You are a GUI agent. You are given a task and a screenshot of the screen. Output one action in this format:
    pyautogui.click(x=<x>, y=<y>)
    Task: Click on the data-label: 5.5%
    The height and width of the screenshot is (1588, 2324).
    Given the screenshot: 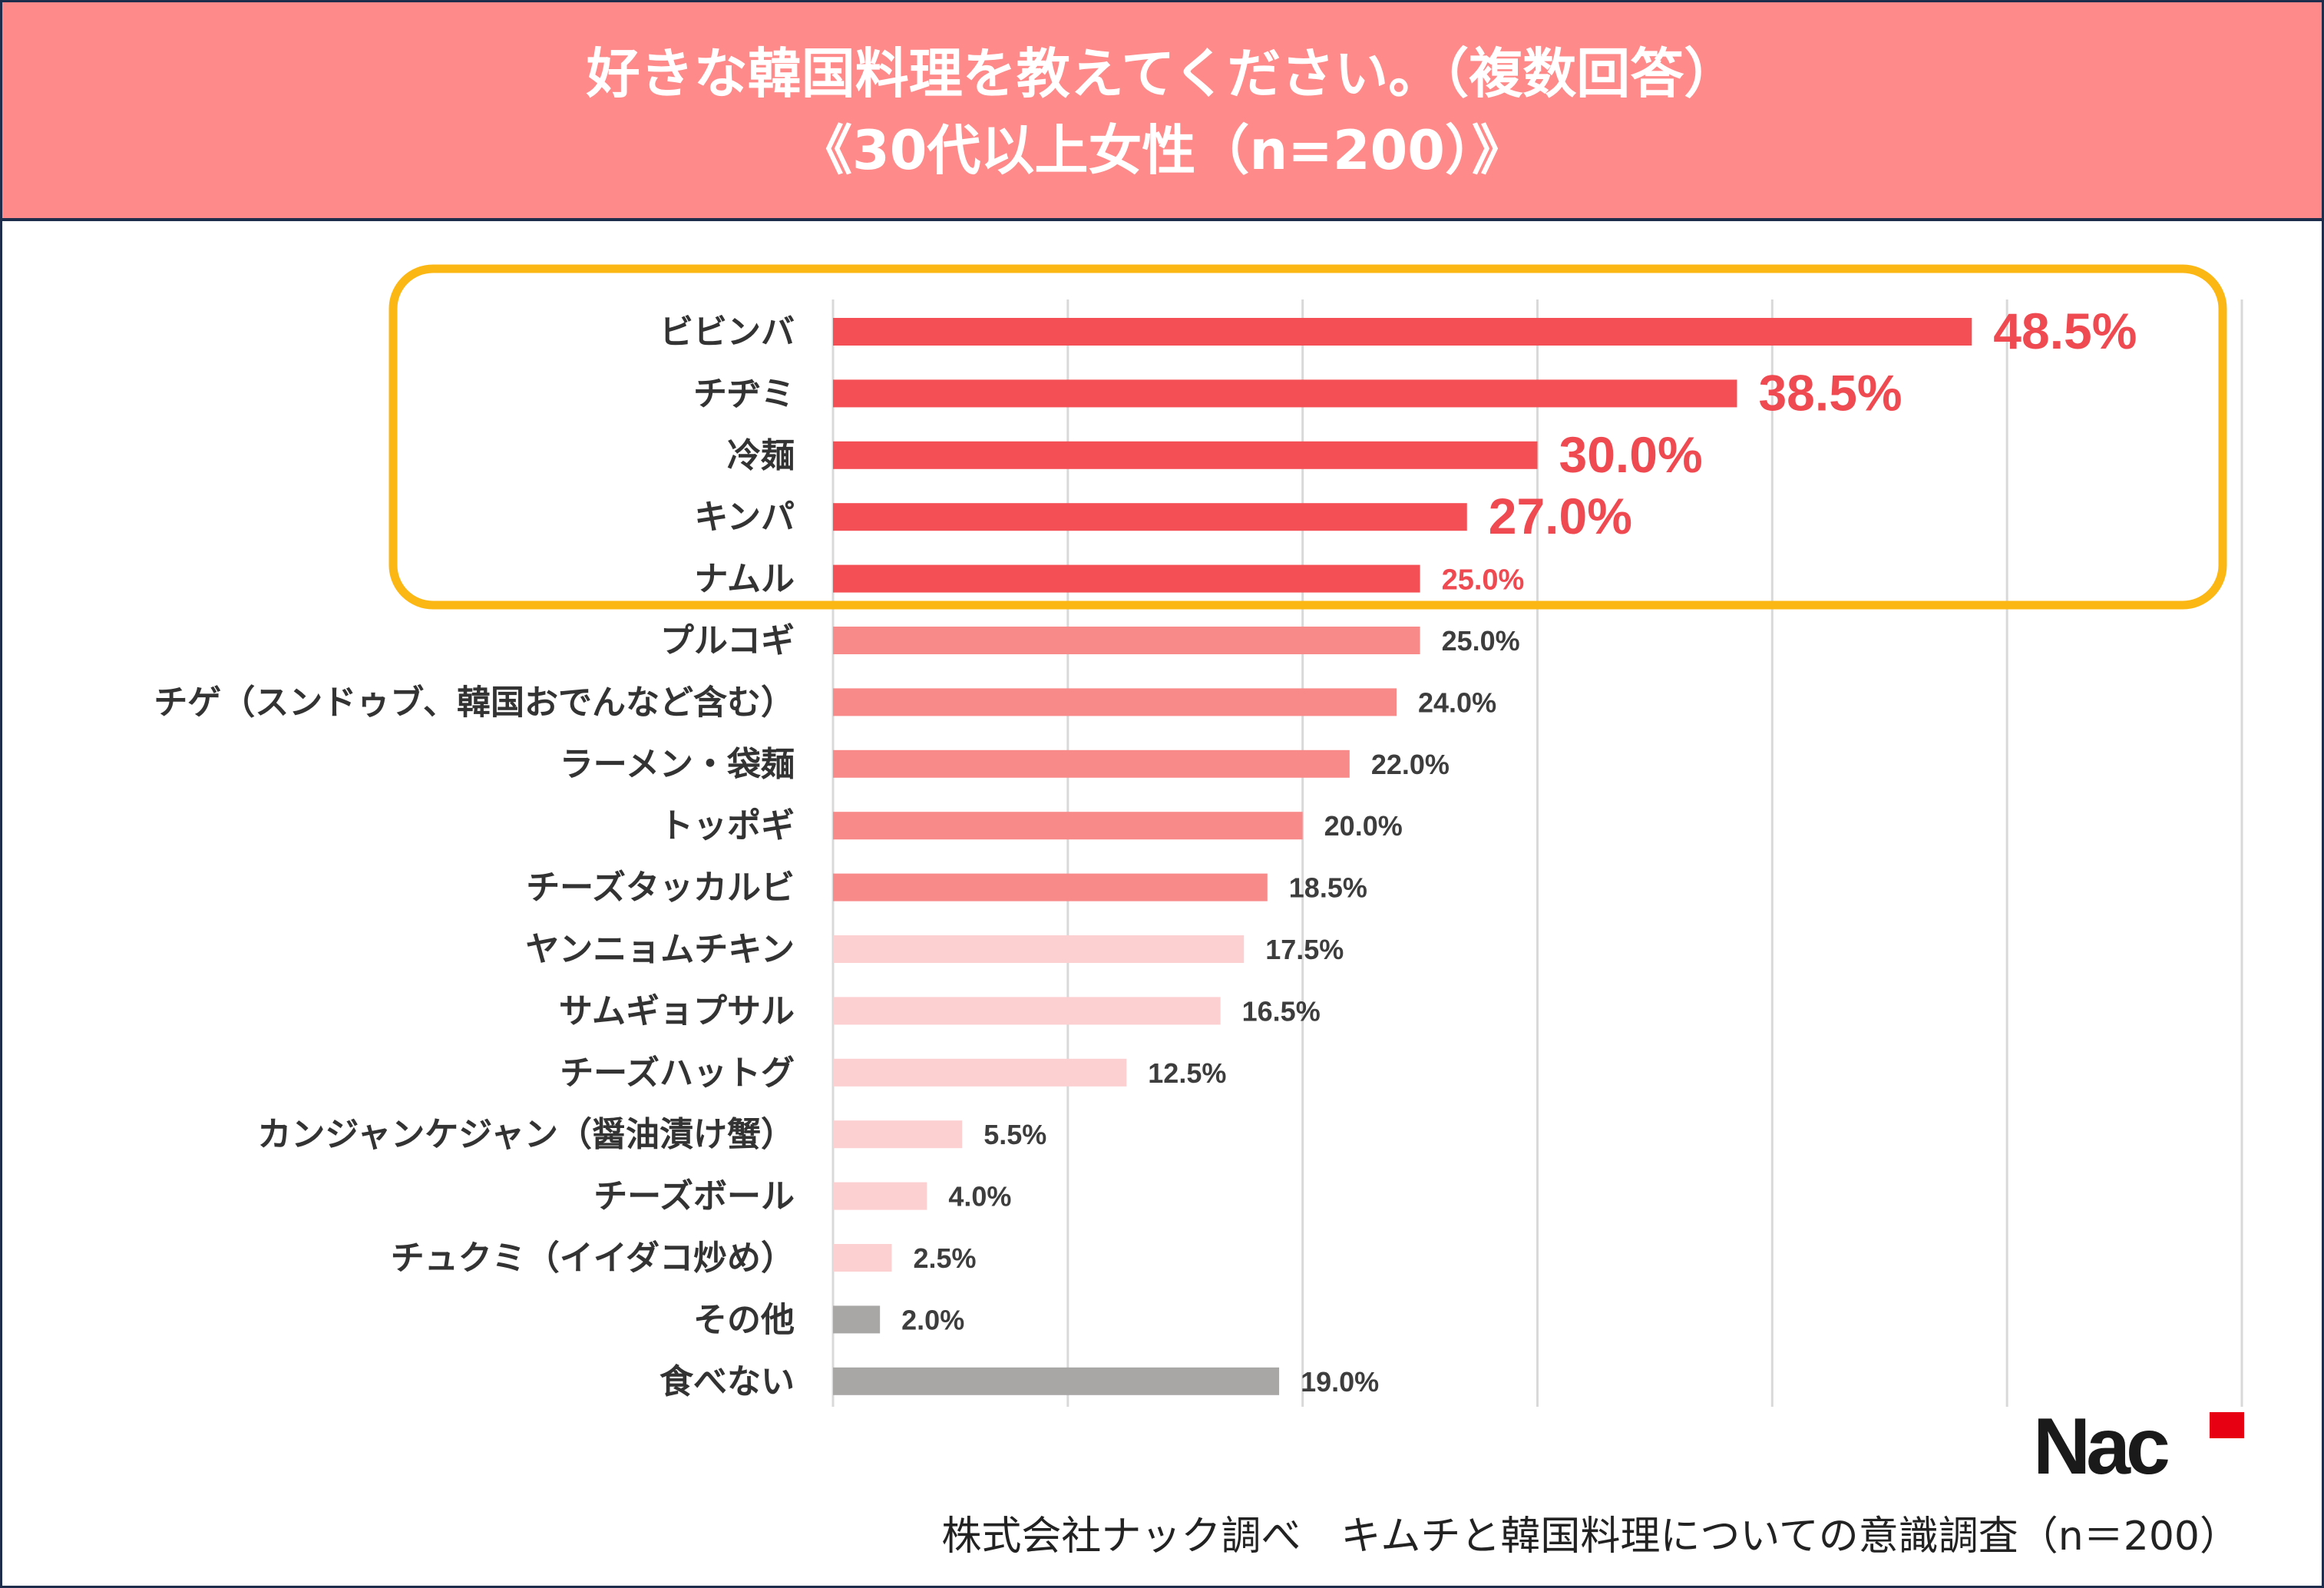 What is the action you would take?
    pyautogui.click(x=1014, y=1134)
    